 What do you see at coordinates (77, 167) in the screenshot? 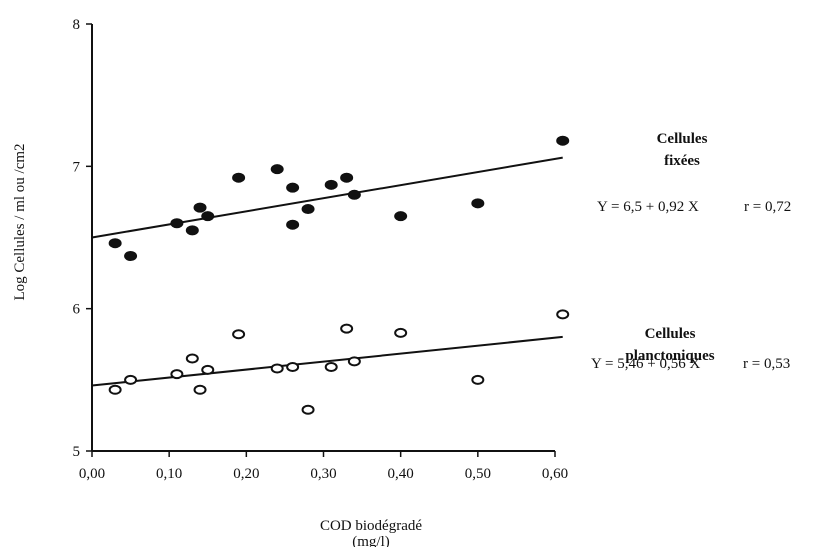
I see `y-tick-label: 7` at bounding box center [77, 167].